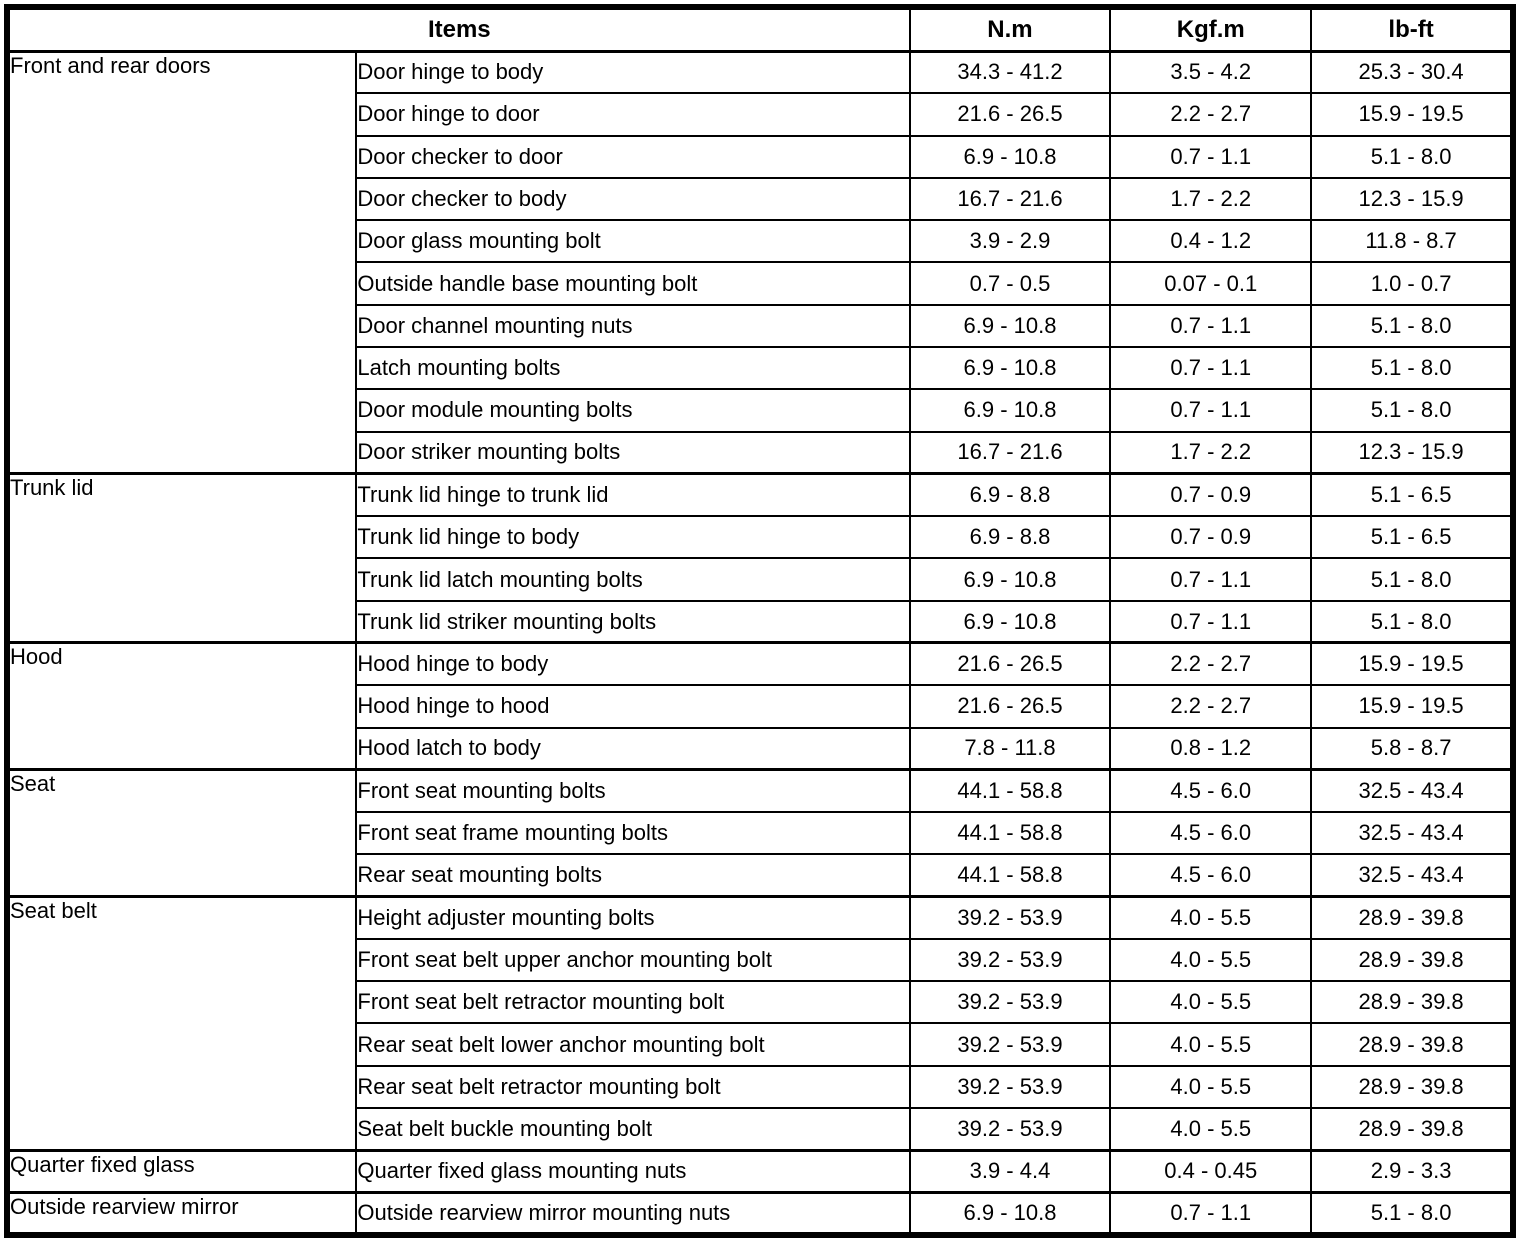  Describe the element at coordinates (633, 368) in the screenshot. I see `item-cell: Latch mounting bolts` at that location.